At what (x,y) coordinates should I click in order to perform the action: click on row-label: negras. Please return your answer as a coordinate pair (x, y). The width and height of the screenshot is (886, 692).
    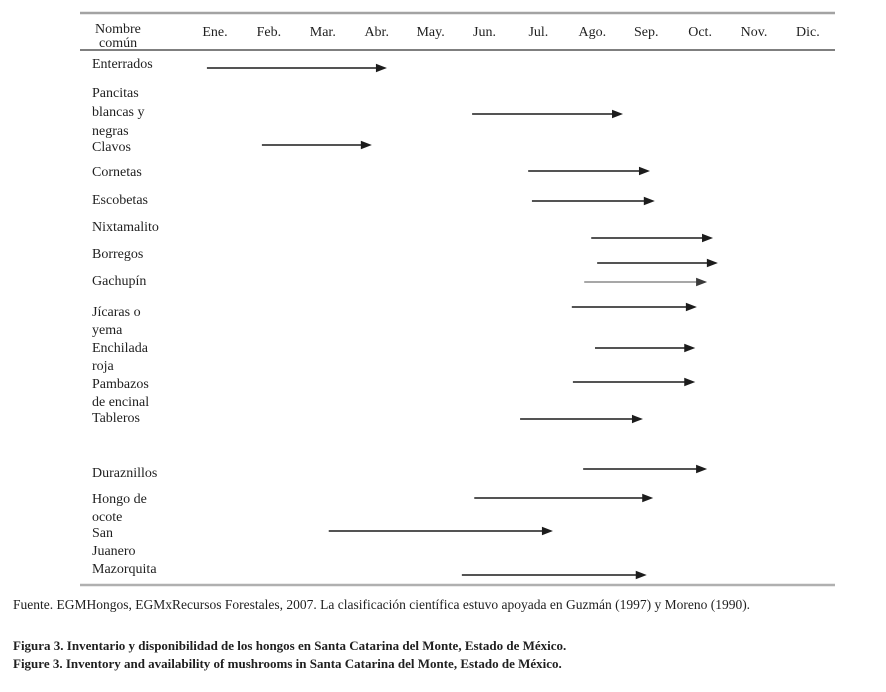
    Looking at the image, I should click on (110, 131).